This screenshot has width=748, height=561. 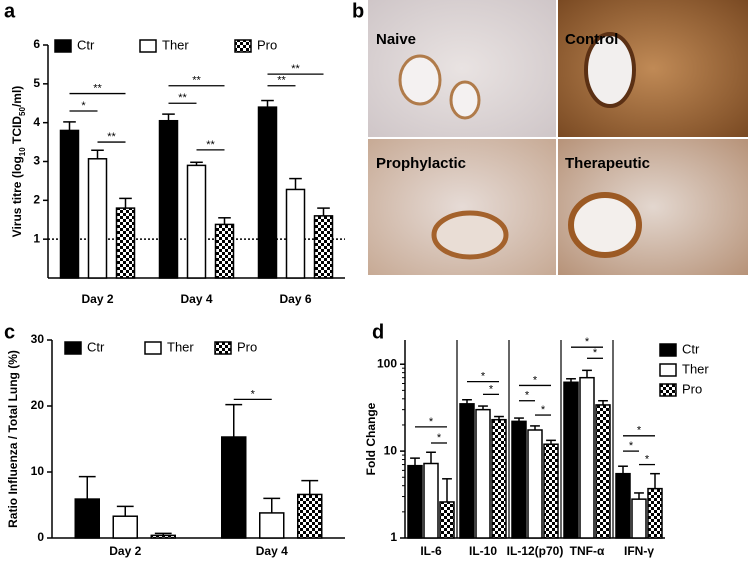 What do you see at coordinates (17, 132) in the screenshot?
I see `y-axis-label-part: TCID` at bounding box center [17, 132].